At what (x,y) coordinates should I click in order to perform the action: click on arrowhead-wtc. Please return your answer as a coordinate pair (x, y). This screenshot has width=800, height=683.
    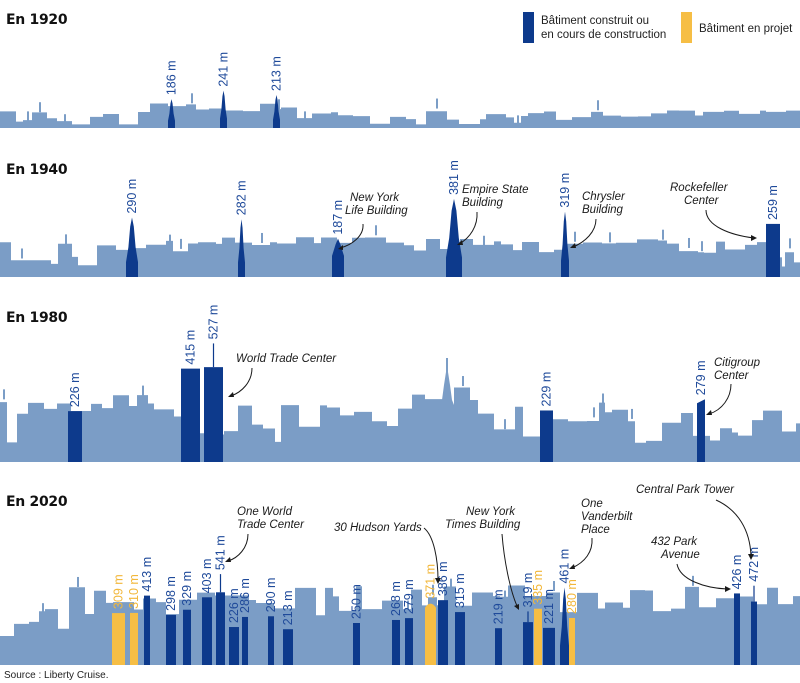
    Looking at the image, I should click on (231, 394).